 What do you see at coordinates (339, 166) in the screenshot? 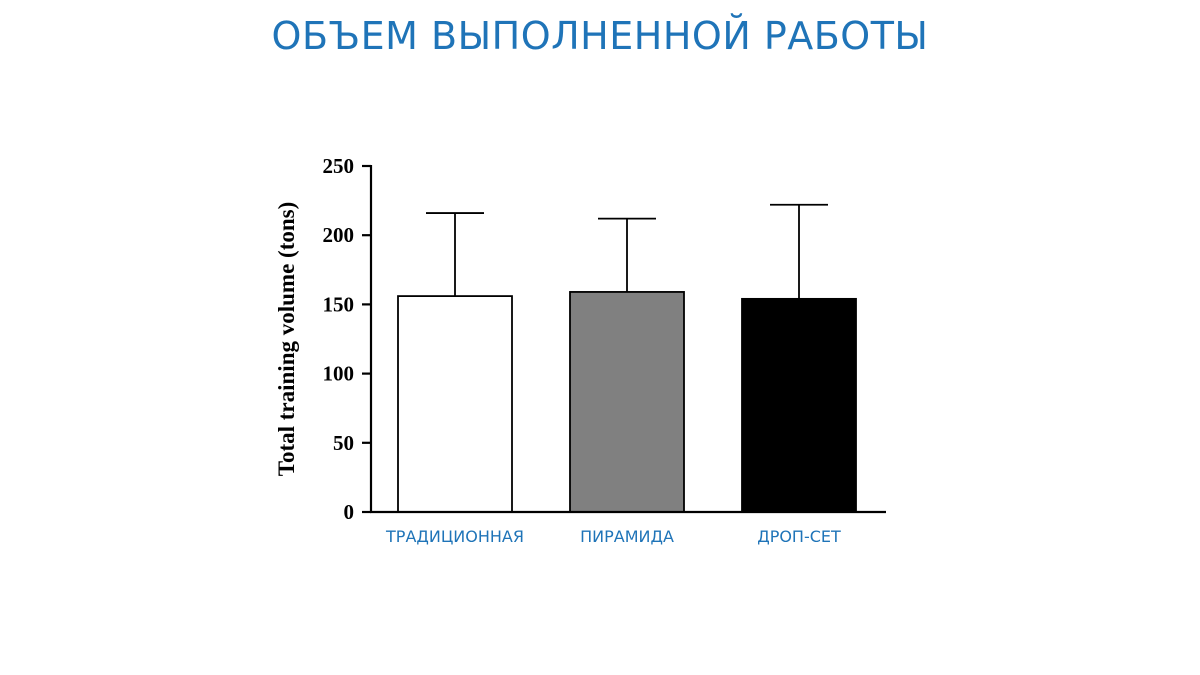
I see `y-tick-label: 250` at bounding box center [339, 166].